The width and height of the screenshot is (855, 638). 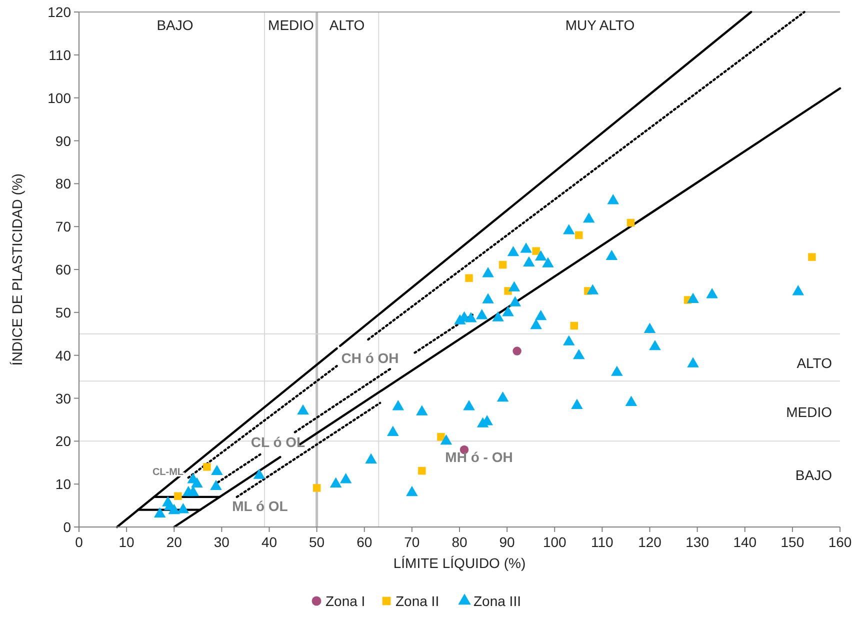 I want to click on y-tick-label: 20, so click(x=63, y=441).